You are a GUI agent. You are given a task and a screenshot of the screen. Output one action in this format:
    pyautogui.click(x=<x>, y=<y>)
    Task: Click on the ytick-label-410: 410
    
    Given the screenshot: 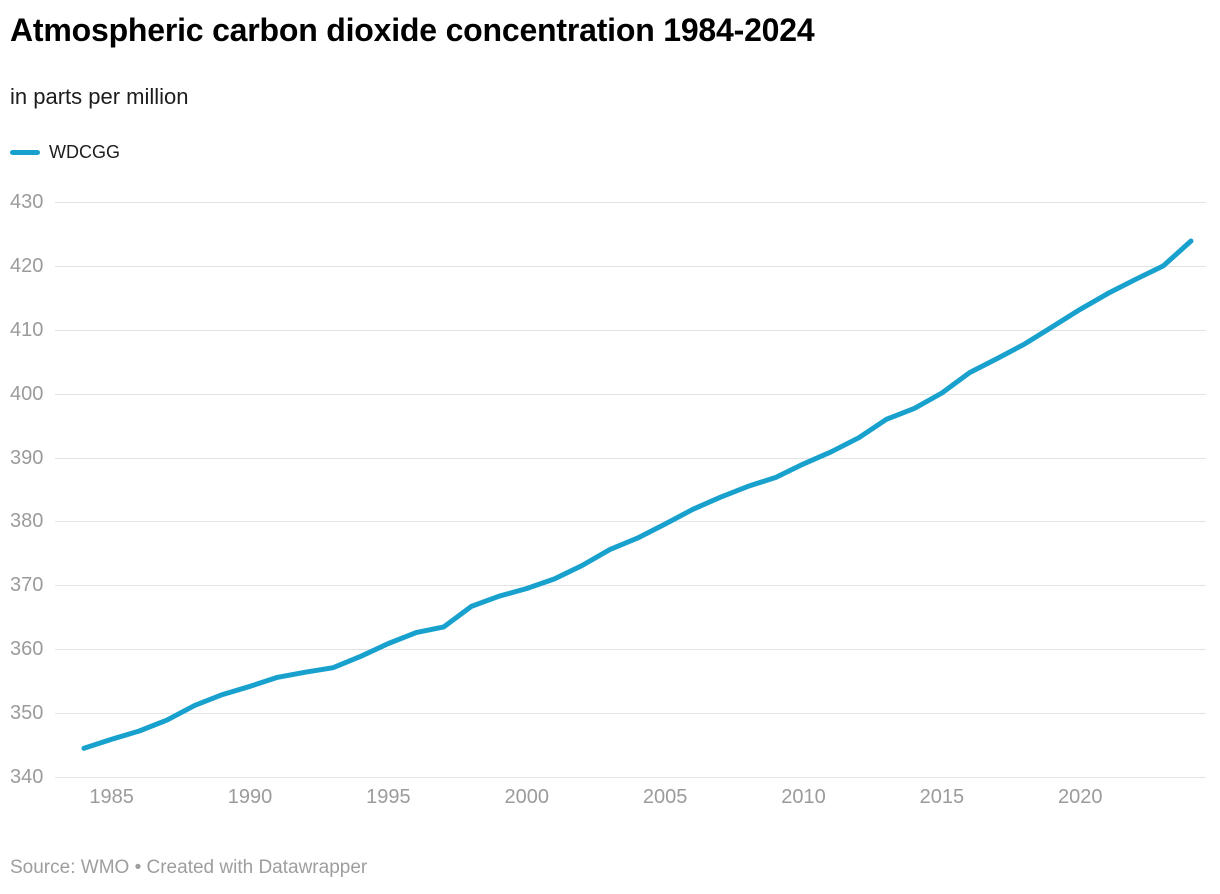 What is the action you would take?
    pyautogui.click(x=27, y=329)
    